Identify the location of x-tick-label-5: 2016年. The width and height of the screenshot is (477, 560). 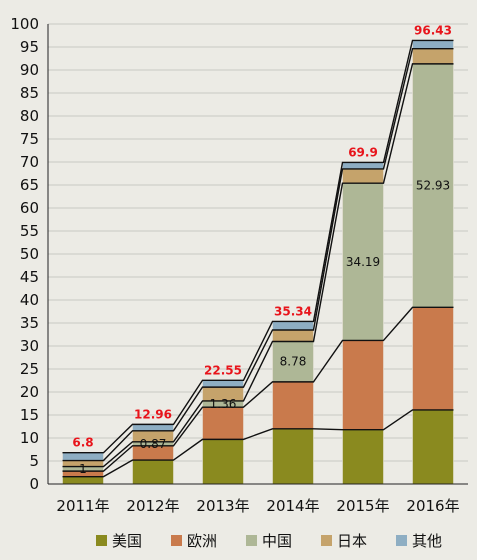
(432, 506).